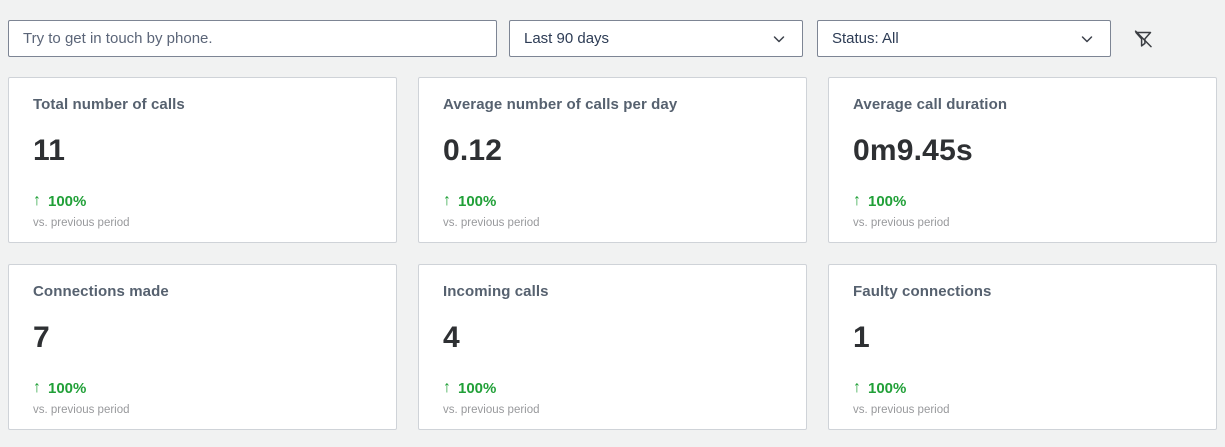  Describe the element at coordinates (41, 337) in the screenshot. I see `card-value: 7` at that location.